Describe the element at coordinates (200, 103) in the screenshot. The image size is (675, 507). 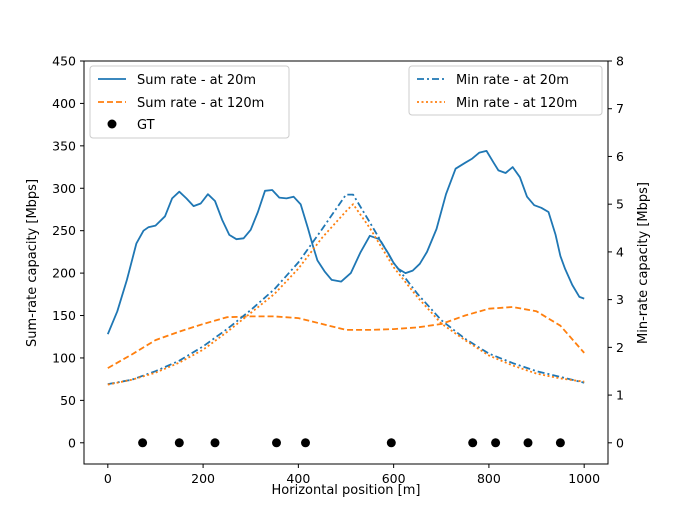
I see `legend-label-sum-120: Sum rate - at 120m` at that location.